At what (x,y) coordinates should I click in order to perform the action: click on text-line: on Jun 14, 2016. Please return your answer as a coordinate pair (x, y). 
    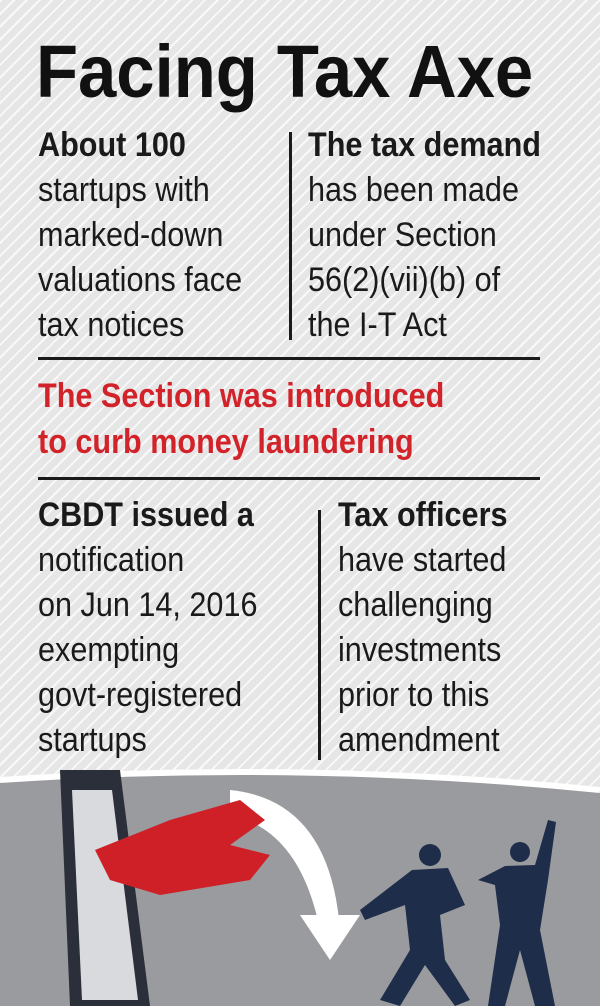
    Looking at the image, I should click on (148, 605).